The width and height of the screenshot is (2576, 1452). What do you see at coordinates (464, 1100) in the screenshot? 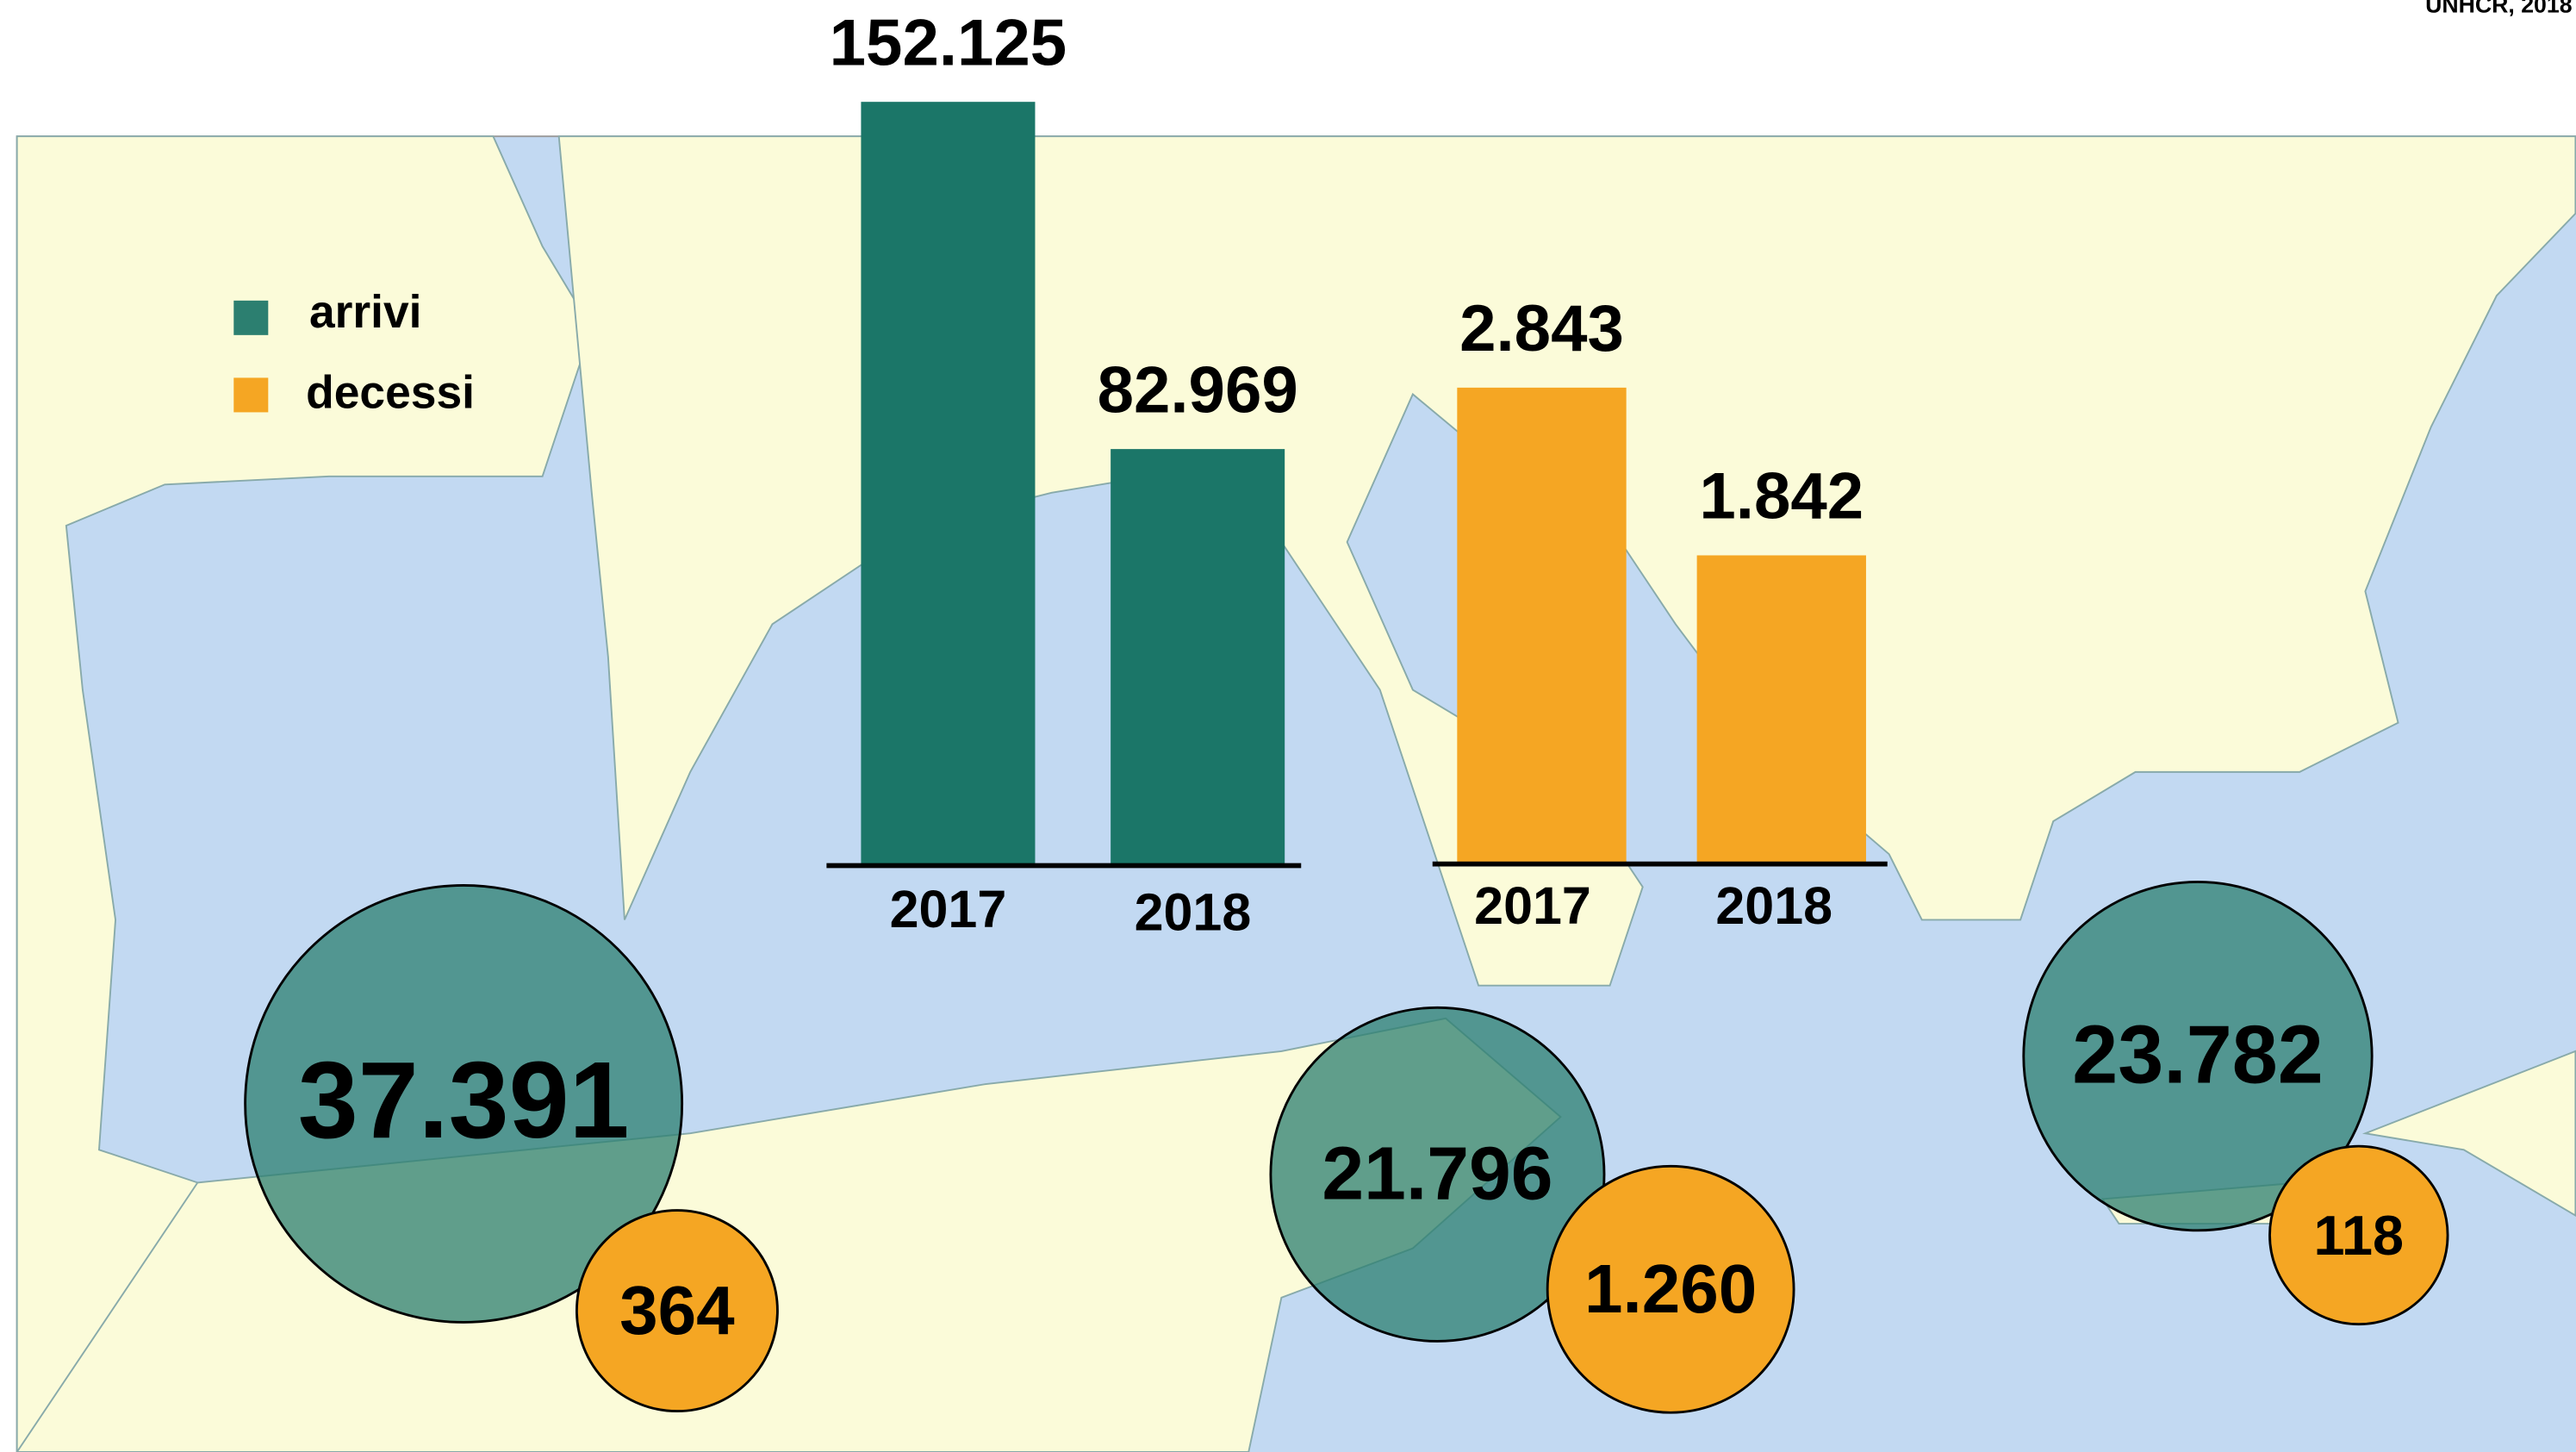
I see `bubble-label: 37.391` at bounding box center [464, 1100].